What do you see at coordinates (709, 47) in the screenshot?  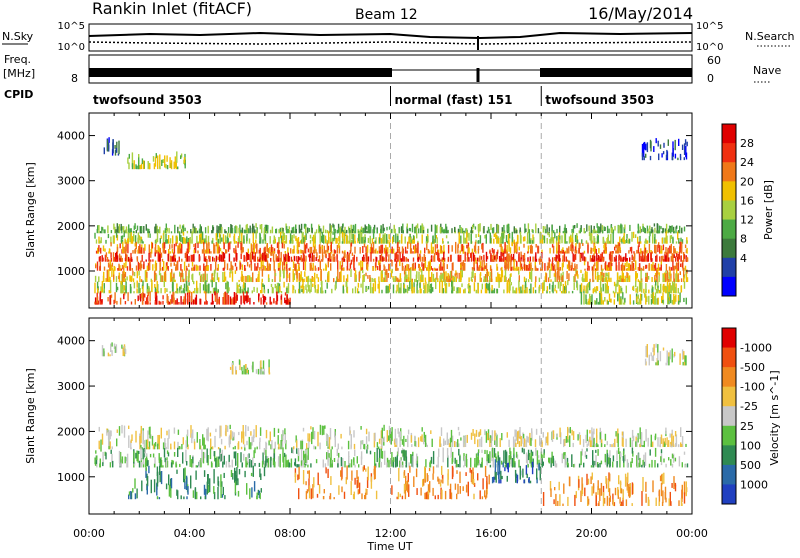 I see `nsearch-tick-bottom: 10^0` at bounding box center [709, 47].